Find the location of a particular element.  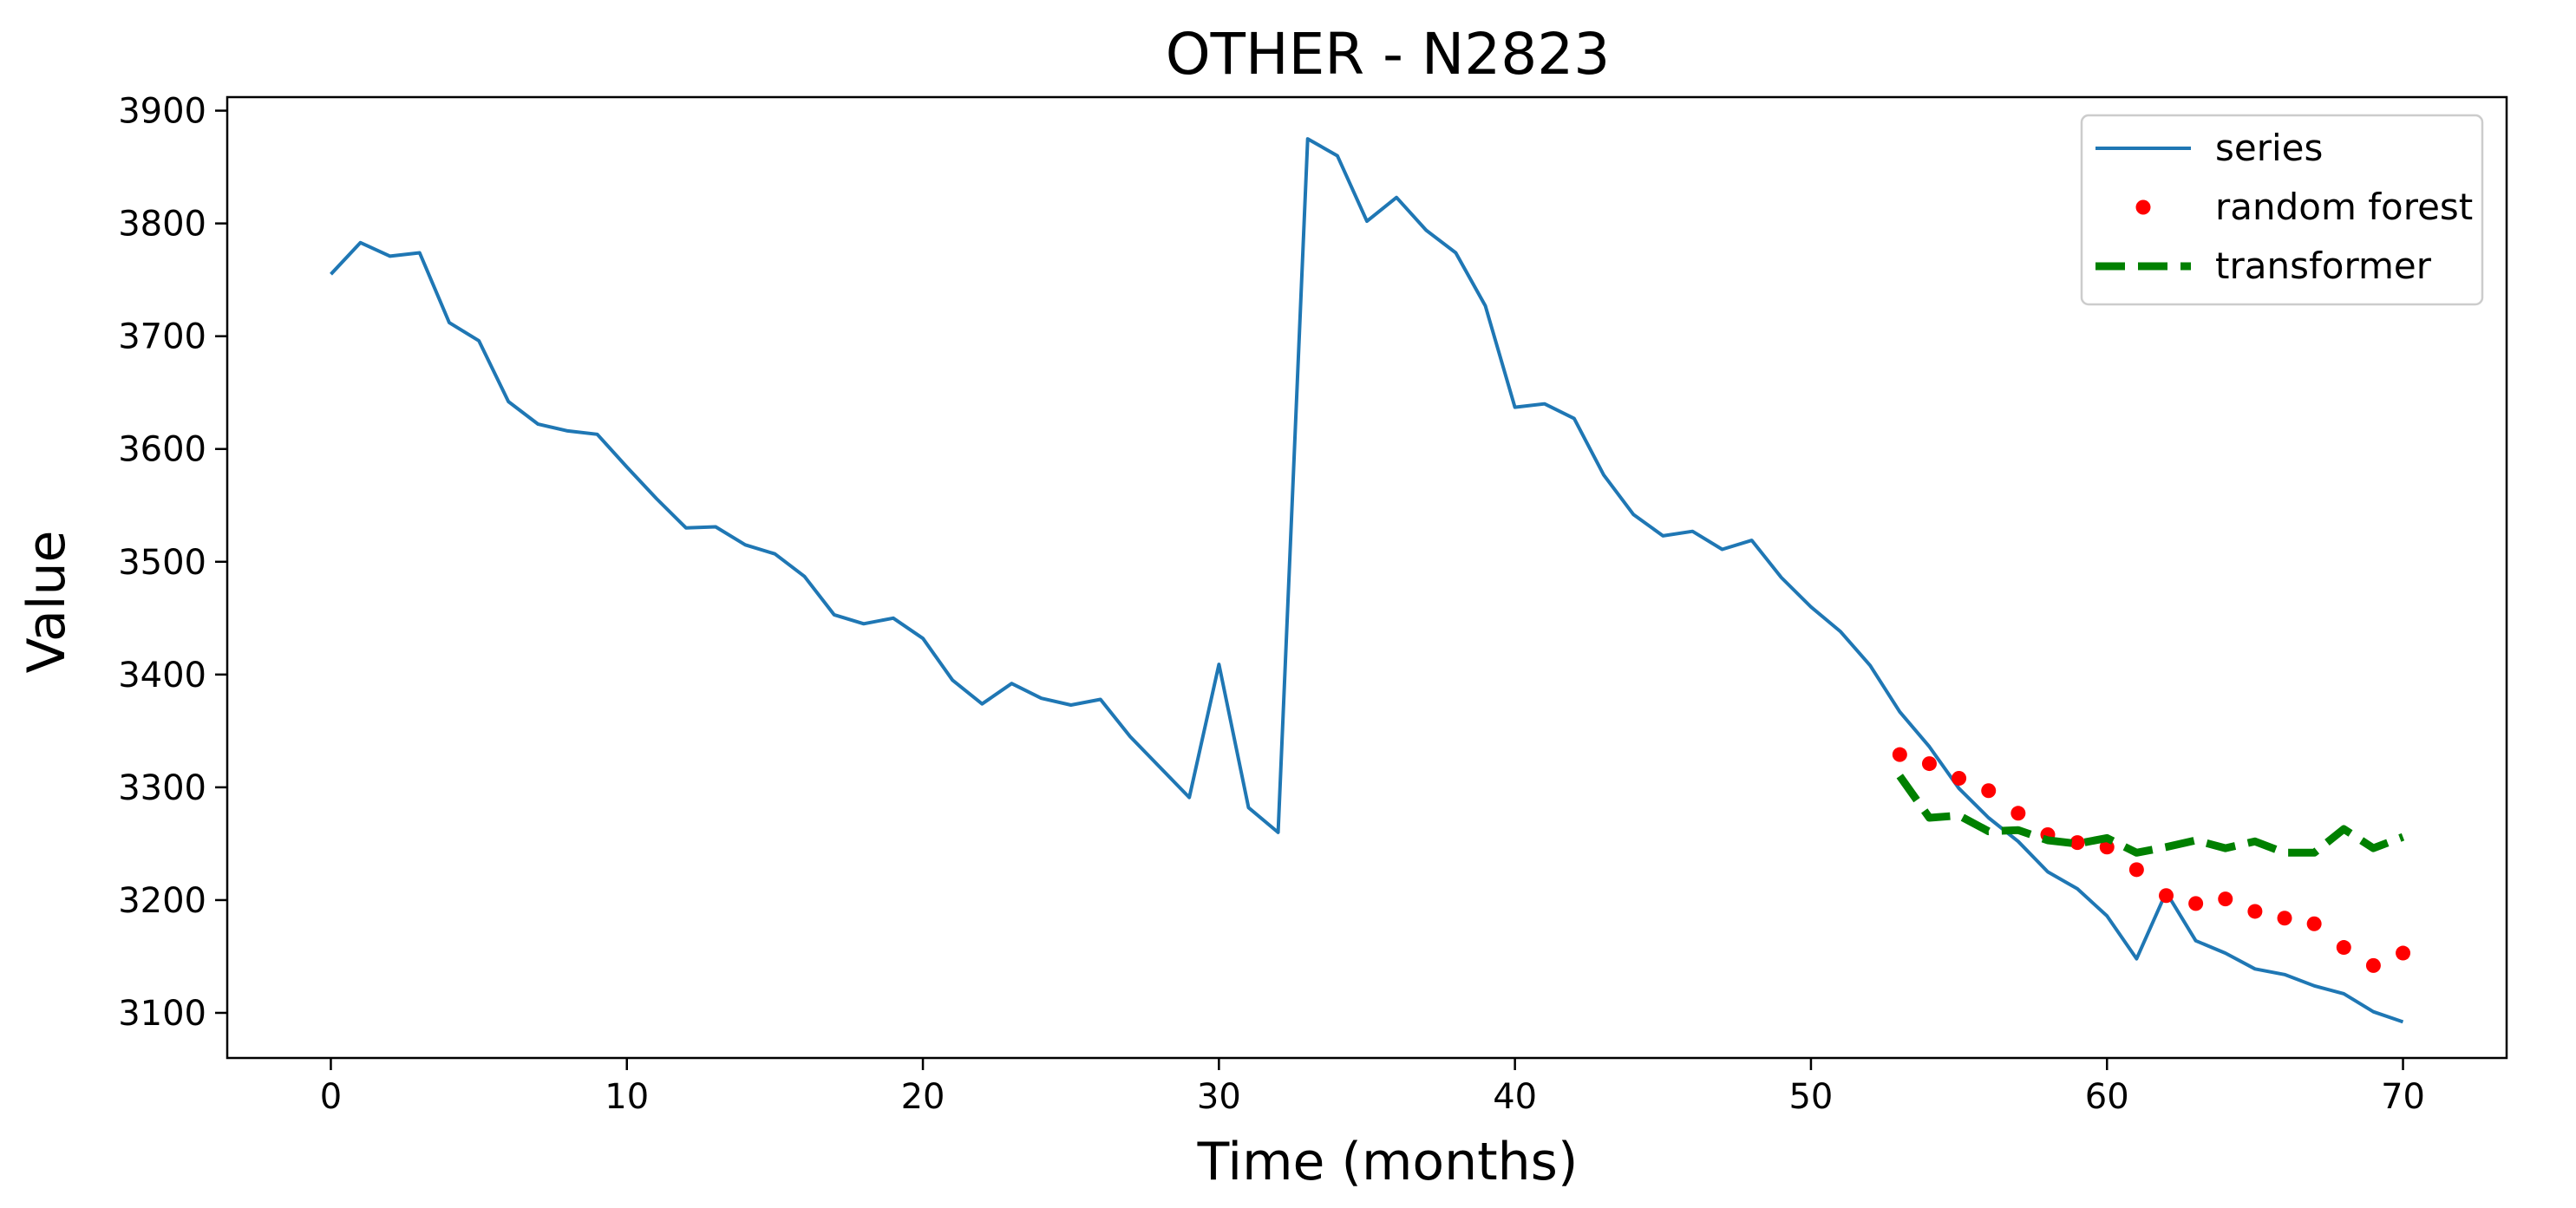

y-tick-label: 3300 is located at coordinates (162, 788).